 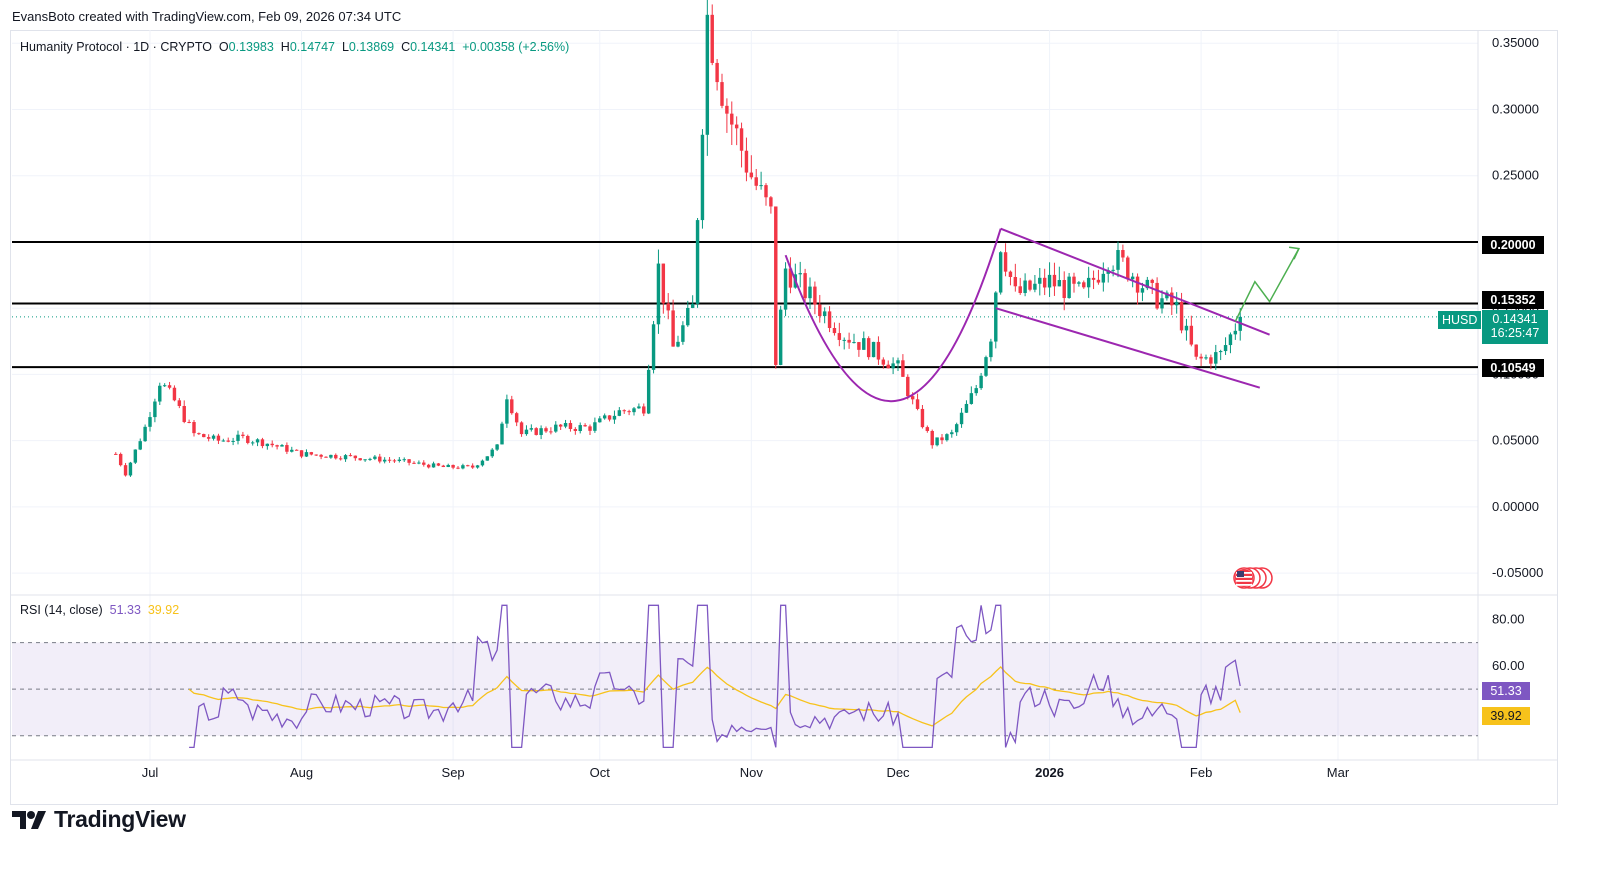 I want to click on ticker-tag: HUSD, so click(x=1460, y=320).